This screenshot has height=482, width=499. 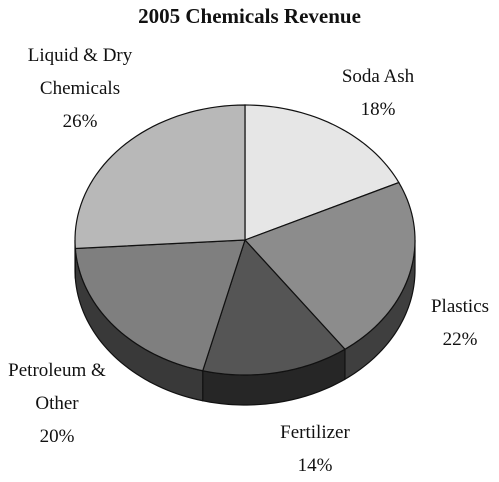 What do you see at coordinates (315, 465) in the screenshot?
I see `value-label: 14%` at bounding box center [315, 465].